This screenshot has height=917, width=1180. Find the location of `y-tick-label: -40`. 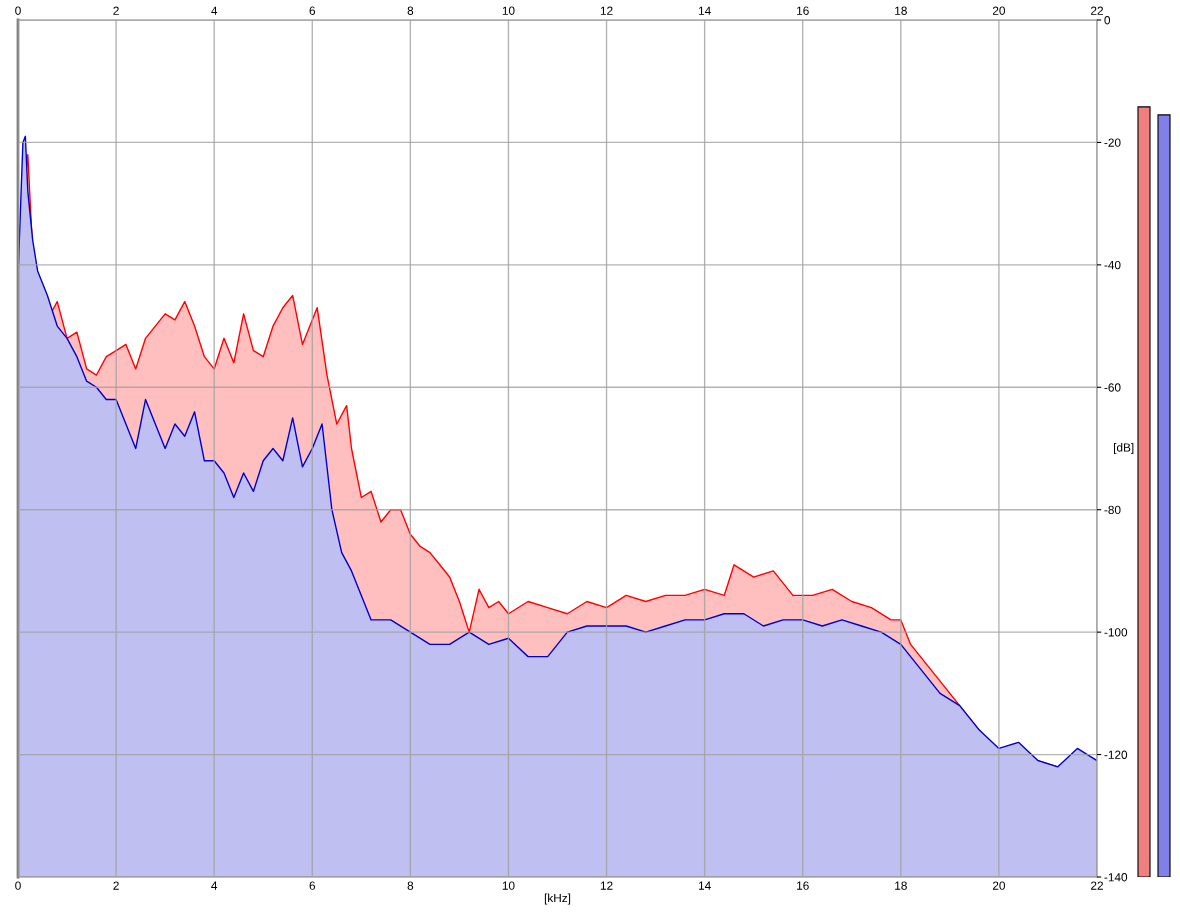

y-tick-label: -40 is located at coordinates (1112, 265).